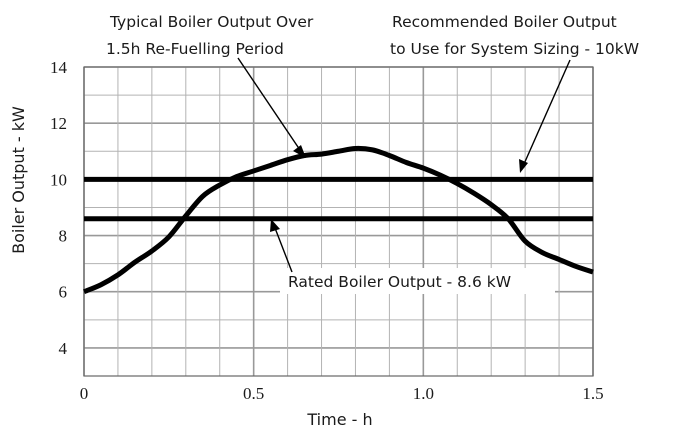 The width and height of the screenshot is (674, 432). What do you see at coordinates (59, 208) in the screenshot?
I see `y-tick-labels: 4 6 8 10 12 14` at bounding box center [59, 208].